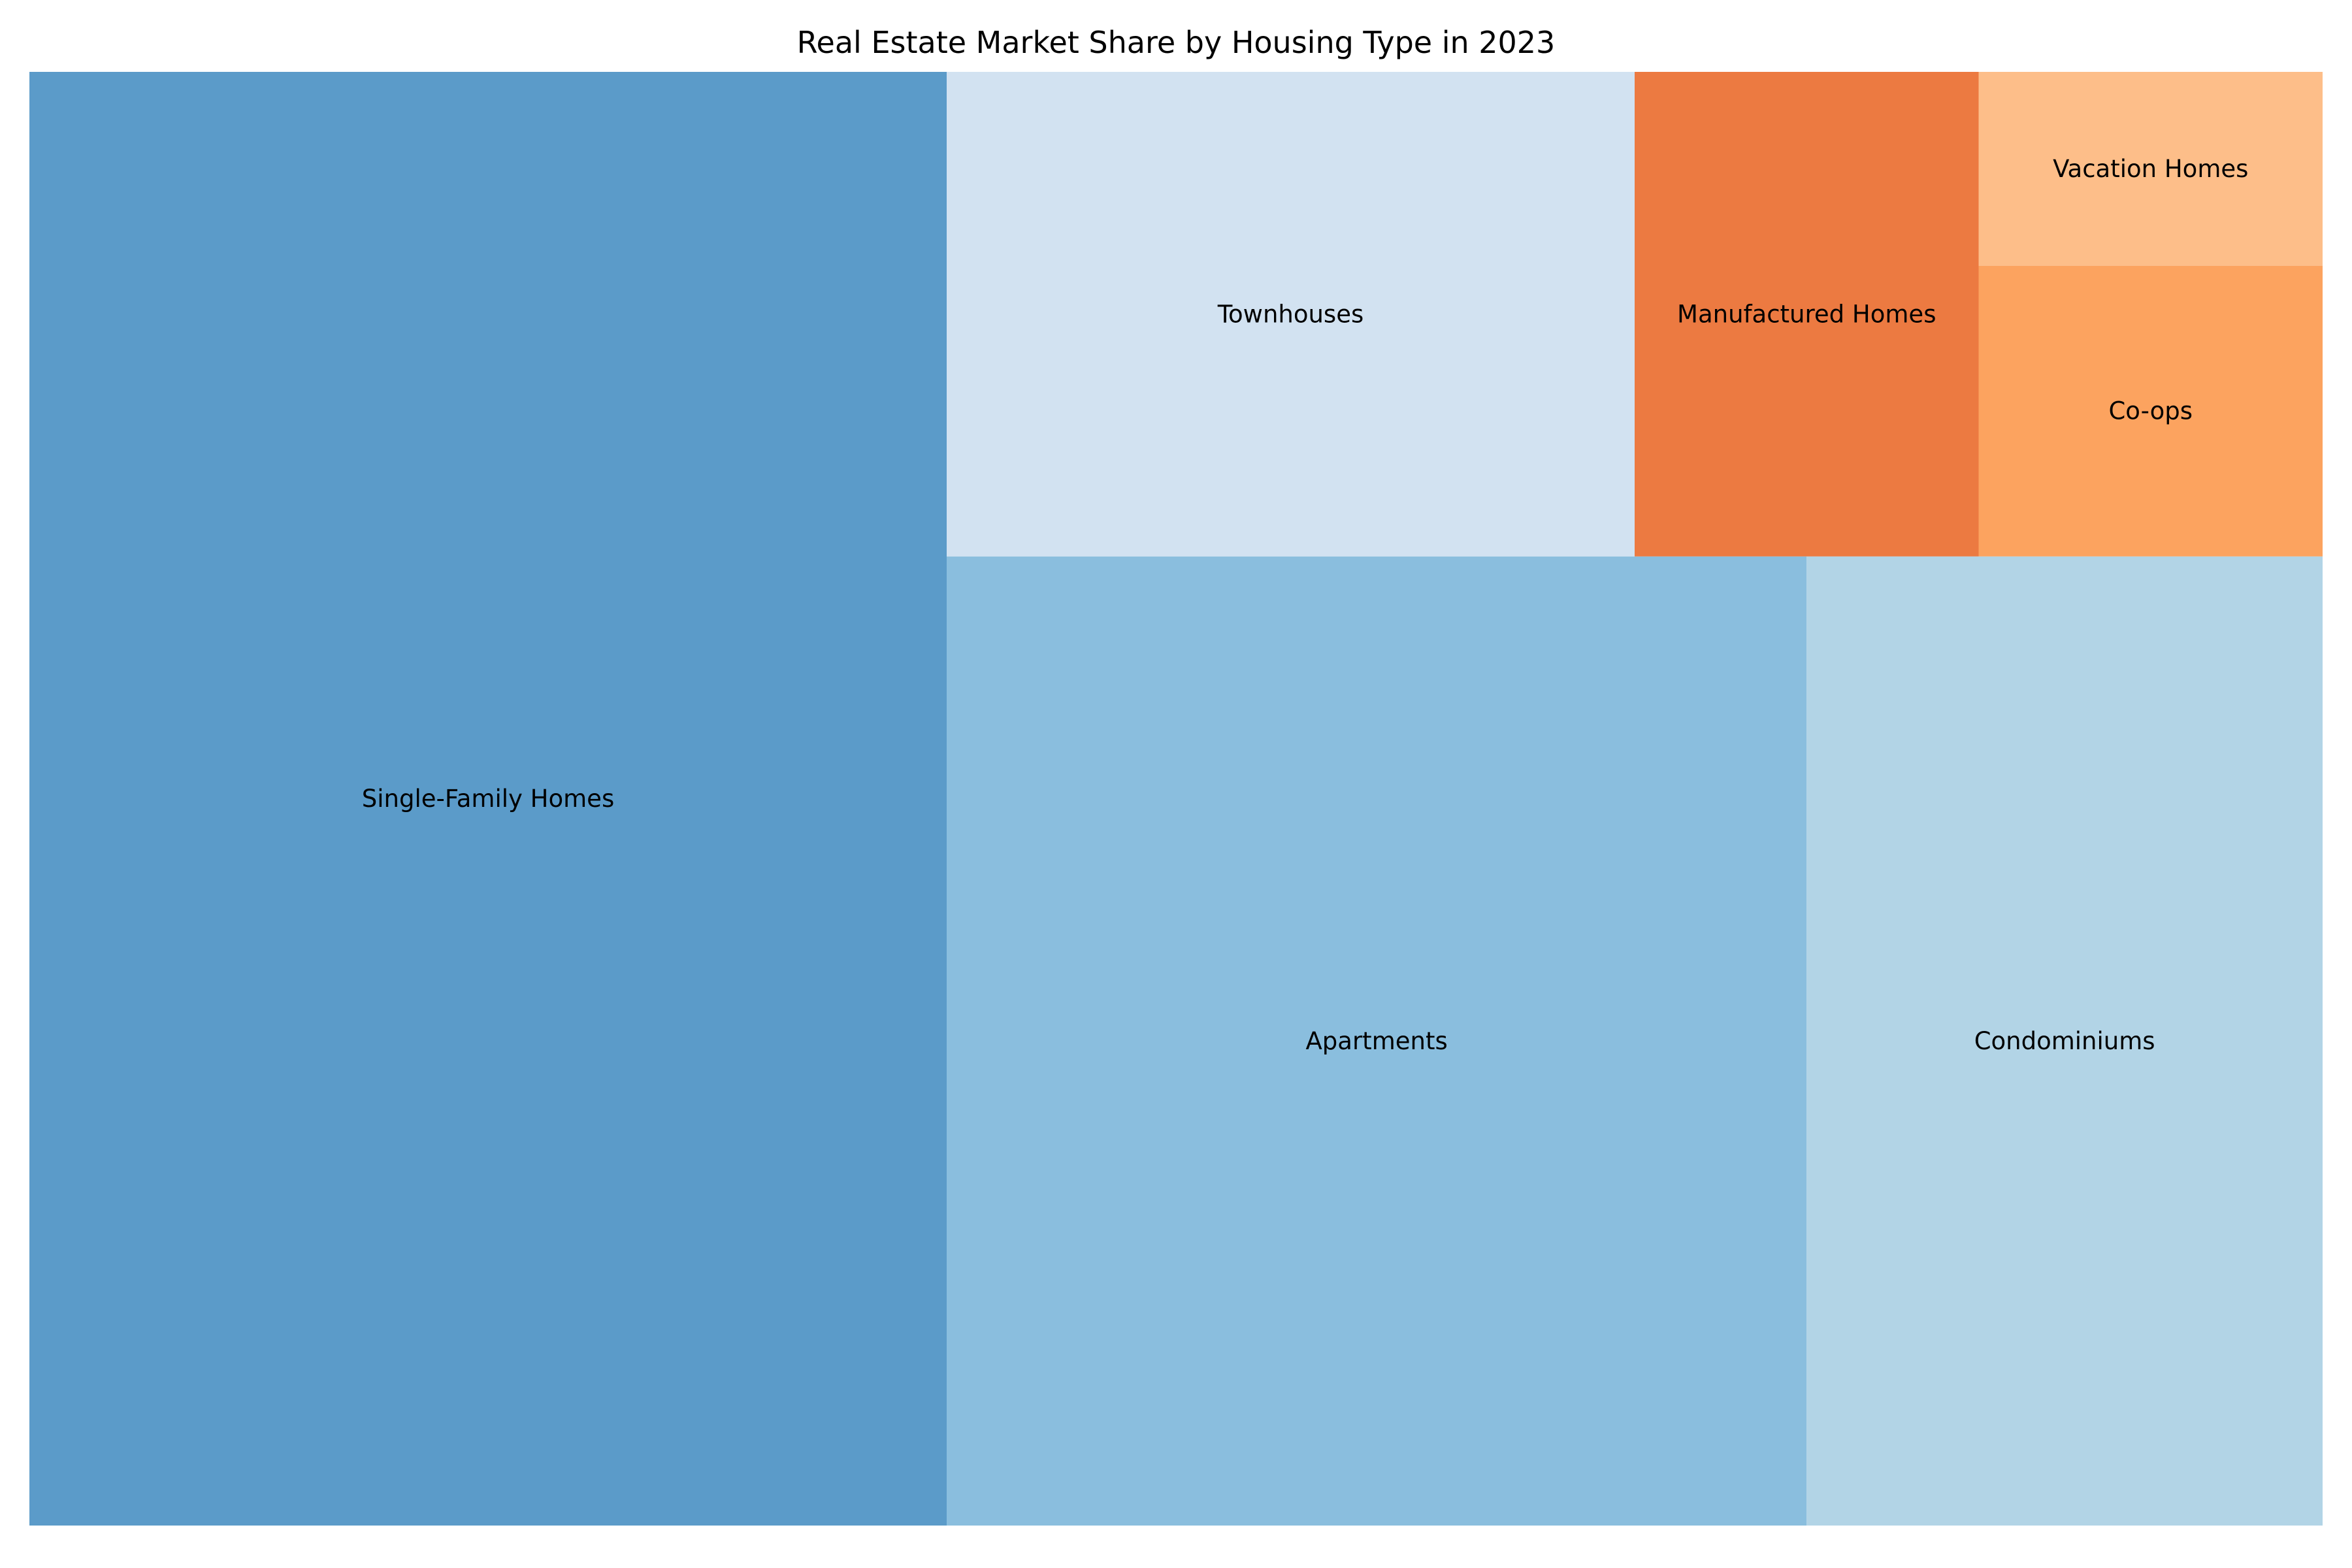 Image resolution: width=2352 pixels, height=1568 pixels. I want to click on tile-manufactured-homes: Manufactured Homes, so click(1807, 314).